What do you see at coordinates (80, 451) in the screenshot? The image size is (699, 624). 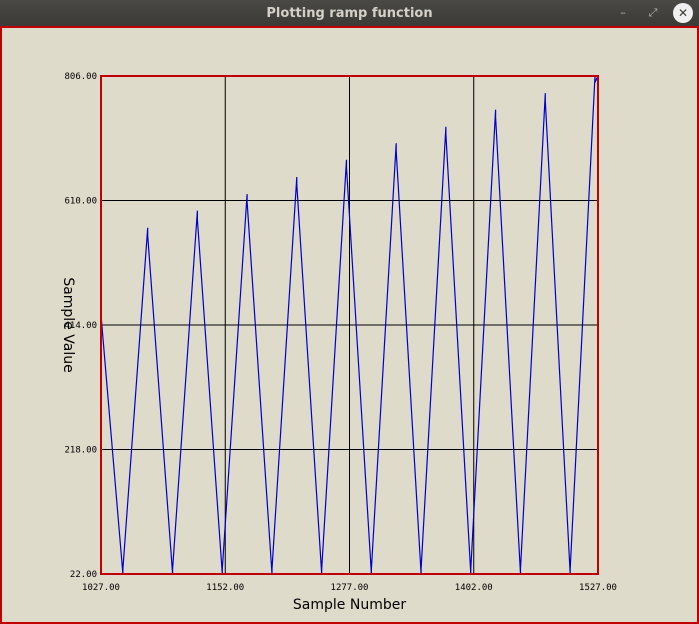 I see `y-tick-label: 218.00` at bounding box center [80, 451].